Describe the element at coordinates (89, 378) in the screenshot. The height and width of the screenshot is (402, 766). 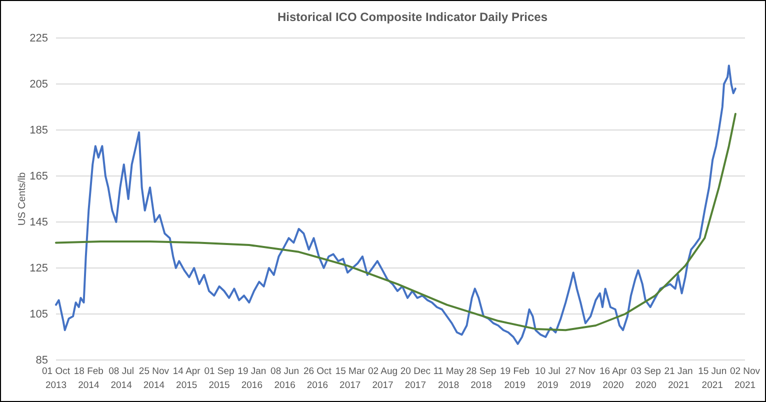
I see `x-tick-label: 18 Feb 2014` at that location.